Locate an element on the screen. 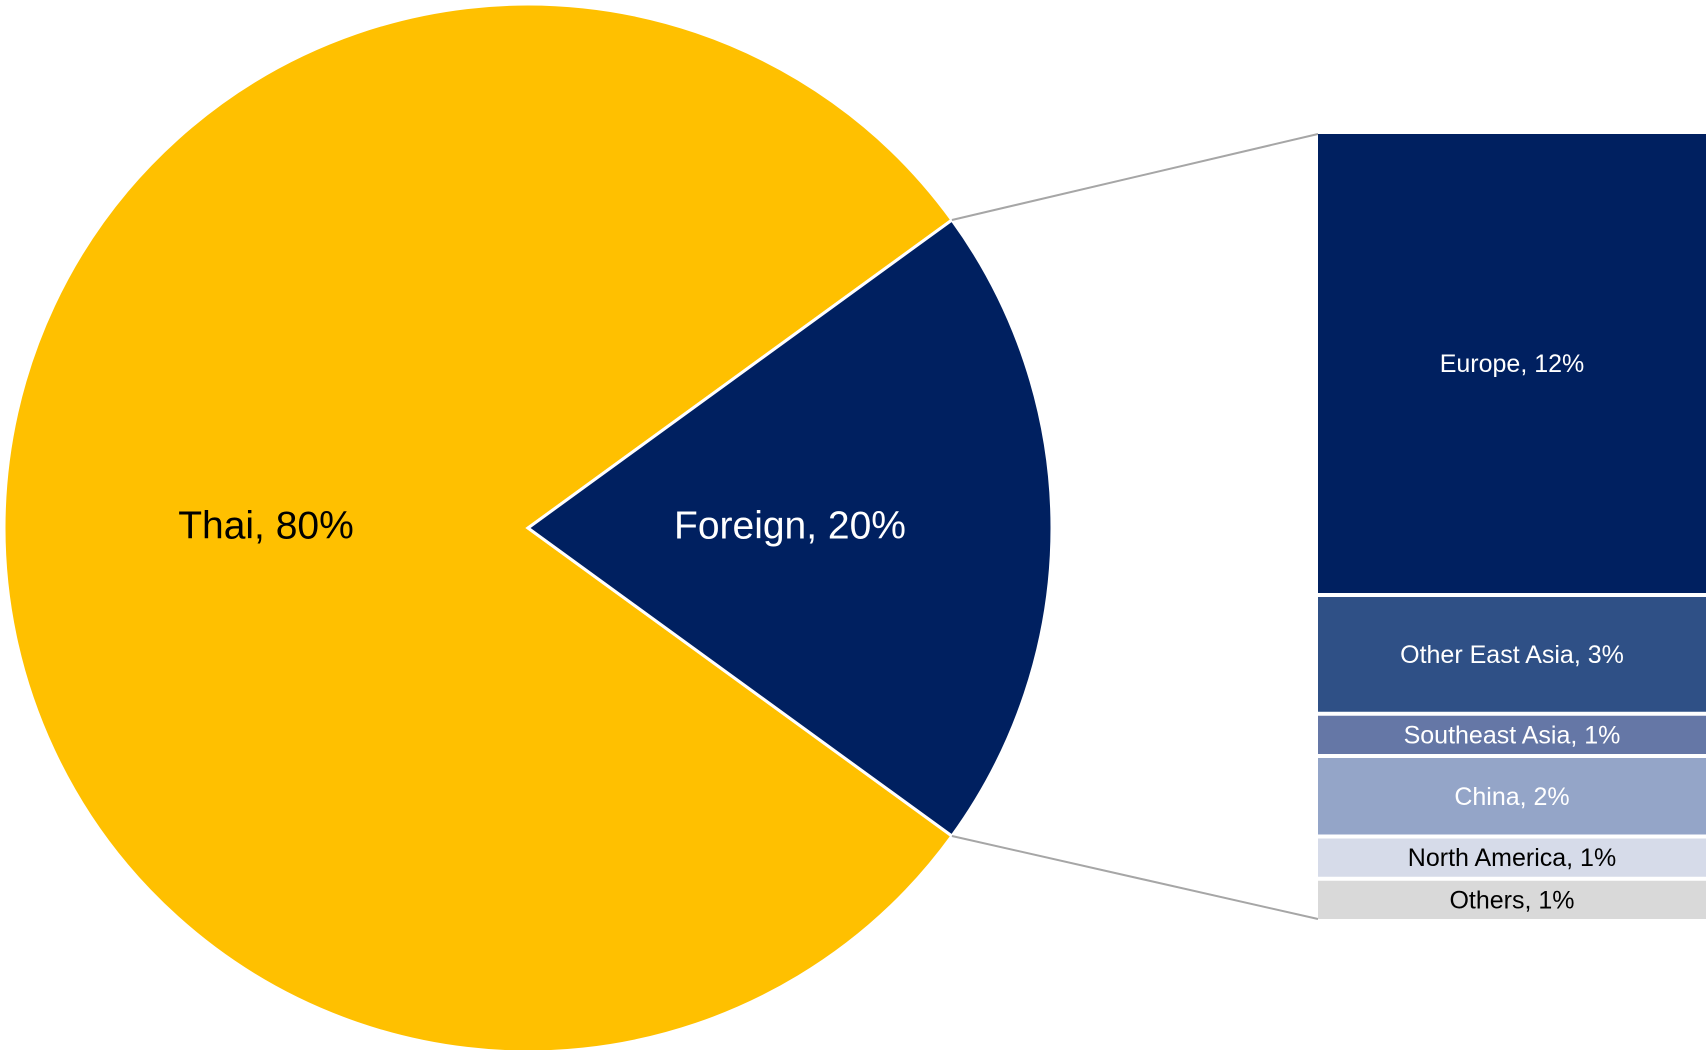 This screenshot has width=1706, height=1050. segment-label: Southeast Asia, 1% is located at coordinates (1512, 735).